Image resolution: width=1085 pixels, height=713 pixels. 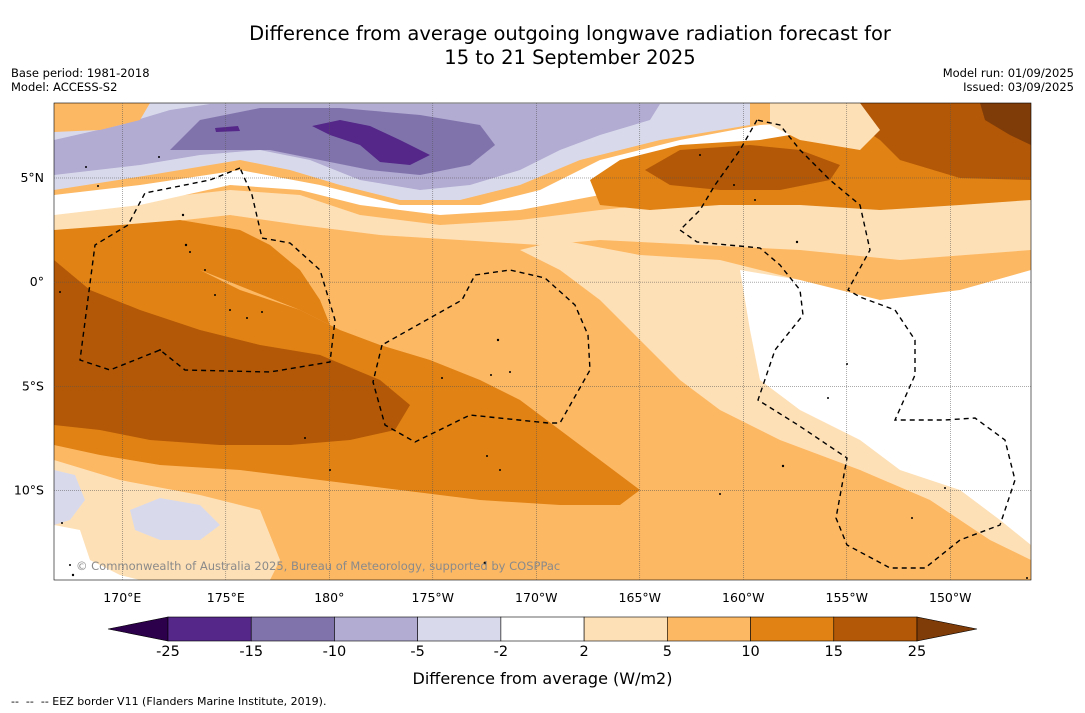 What do you see at coordinates (251, 652) in the screenshot?
I see `colorbar-level-label: -15` at bounding box center [251, 652].